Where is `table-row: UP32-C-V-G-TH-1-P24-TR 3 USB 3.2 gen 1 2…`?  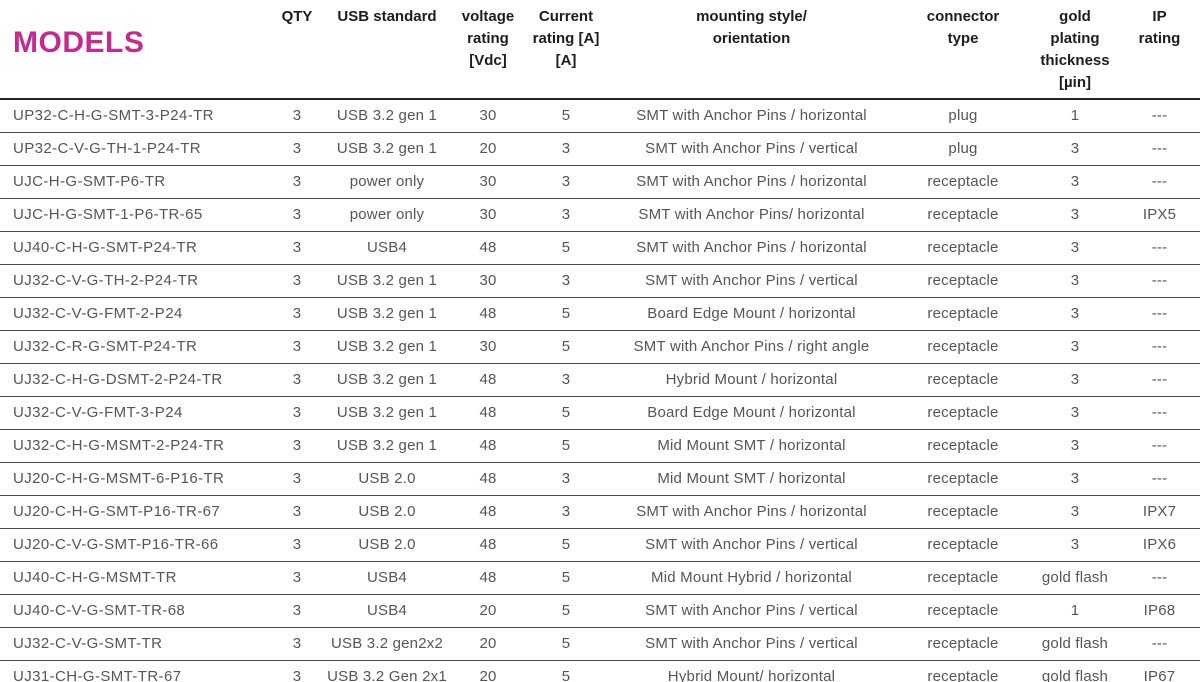
table-row: UP32-C-V-G-TH-1-P24-TR 3 USB 3.2 gen 1 2… is located at coordinates (600, 148).